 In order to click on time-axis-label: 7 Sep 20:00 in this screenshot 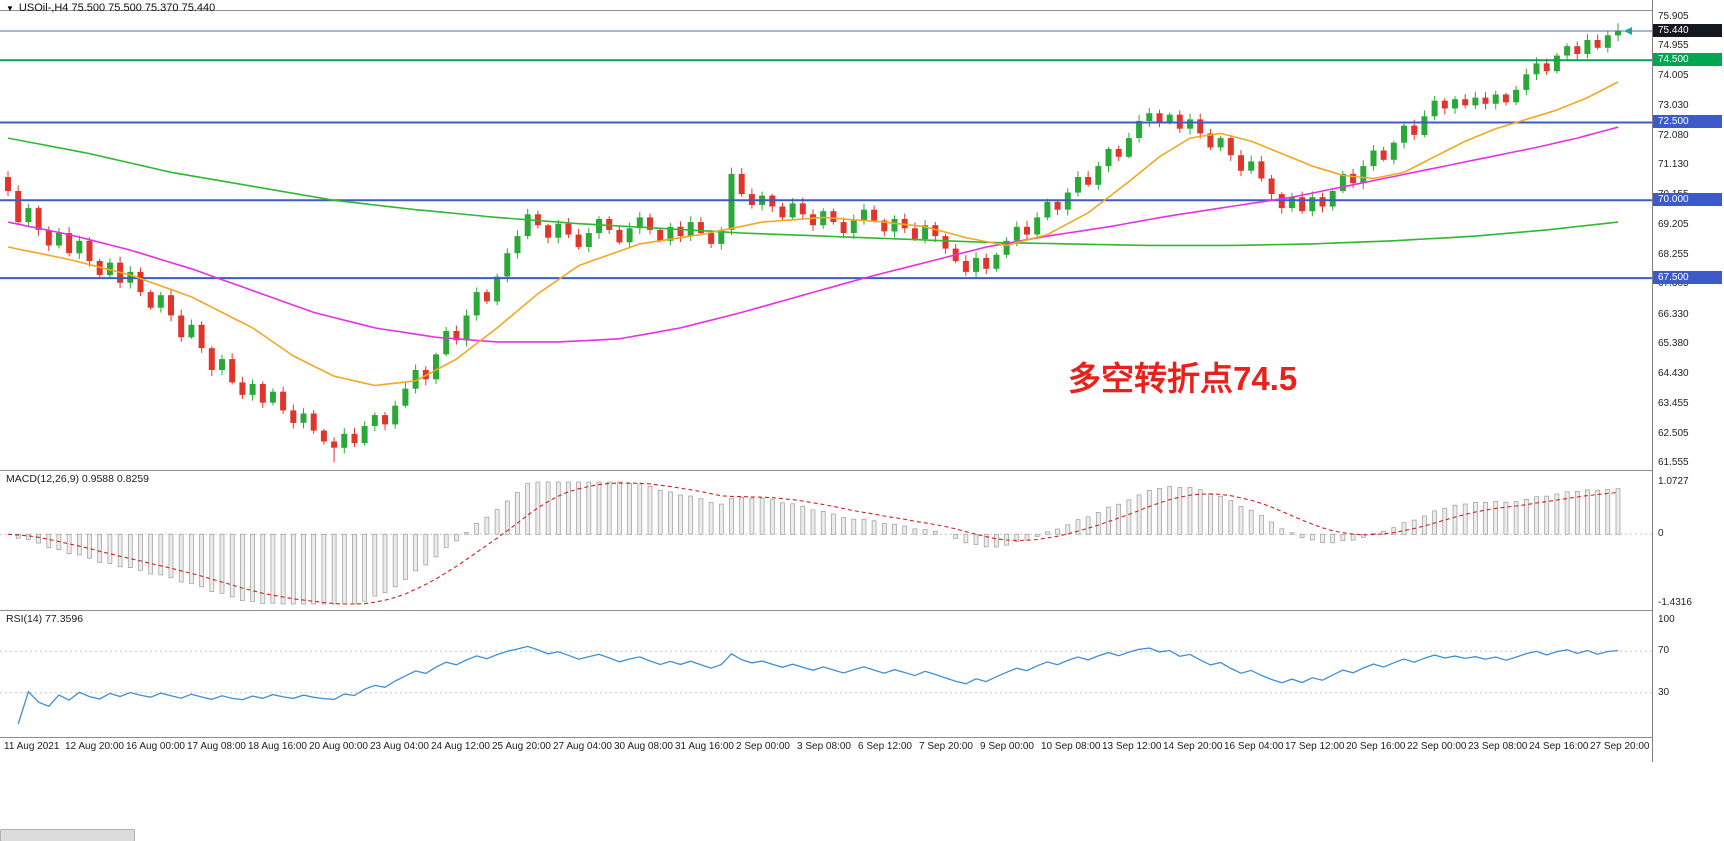, I will do `click(946, 746)`.